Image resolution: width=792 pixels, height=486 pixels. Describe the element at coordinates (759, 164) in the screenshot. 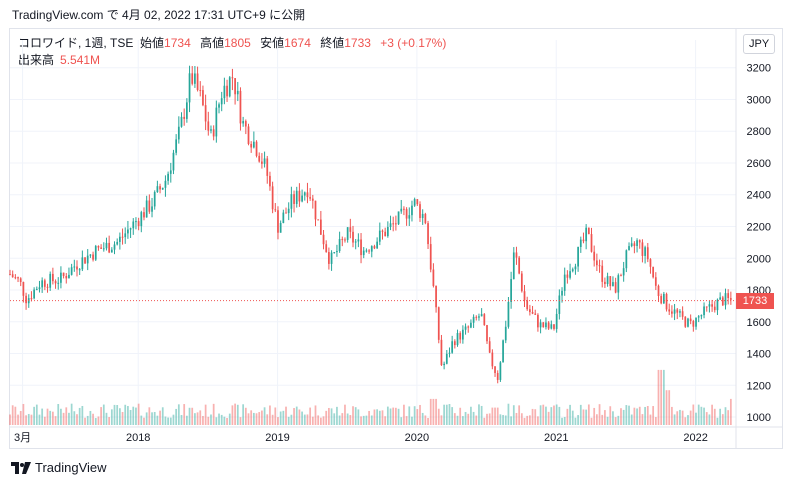

I see `y-tick-label: 2600` at that location.